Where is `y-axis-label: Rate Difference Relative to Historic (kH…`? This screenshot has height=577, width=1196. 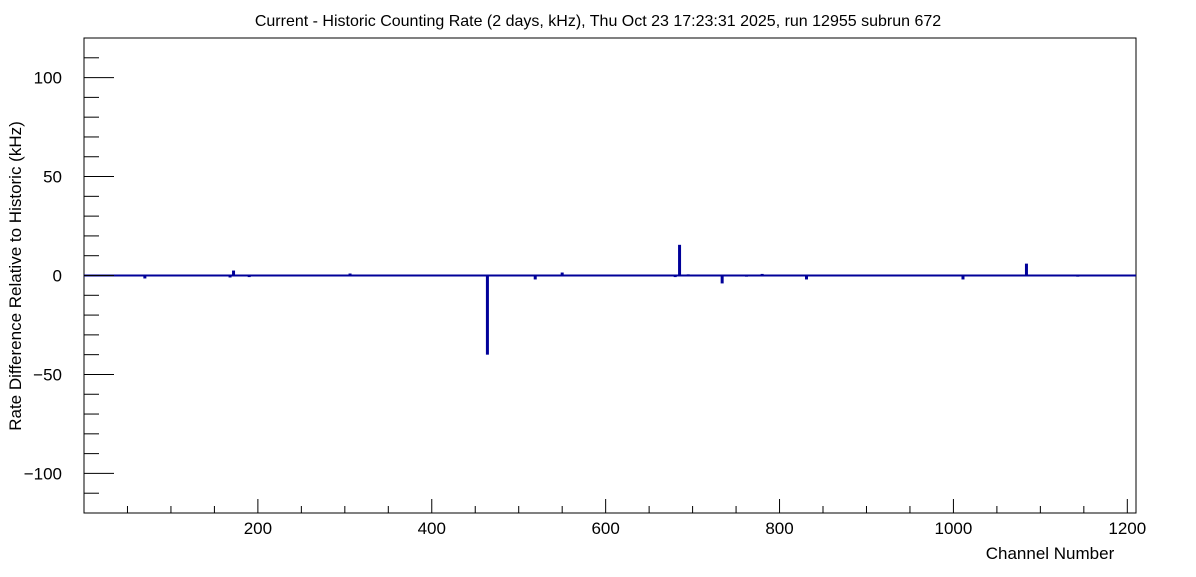 y-axis-label: Rate Difference Relative to Historic (kH… is located at coordinates (15, 276).